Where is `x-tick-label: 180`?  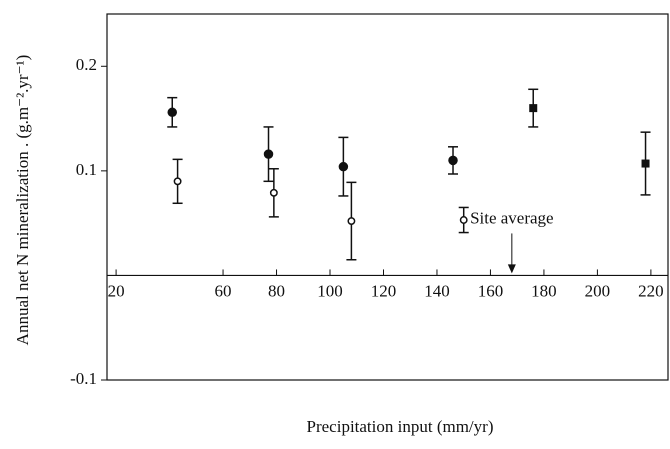
x-tick-label: 180 is located at coordinates (544, 290).